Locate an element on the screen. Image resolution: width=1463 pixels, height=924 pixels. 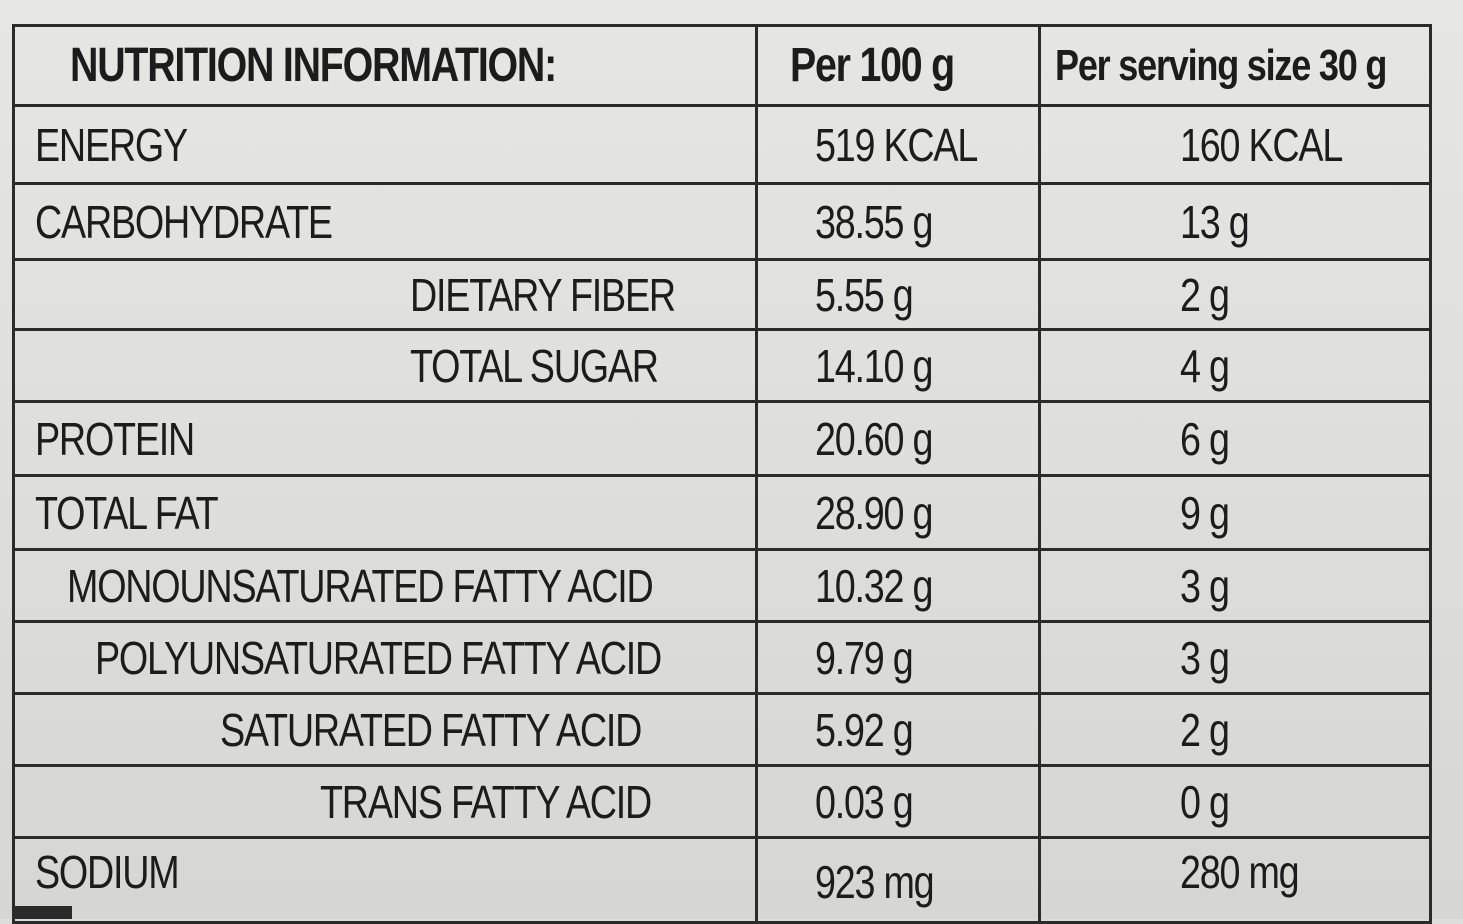
table-row: SATURATED FATTY ACID 5.92 g 2 g is located at coordinates (722, 731).